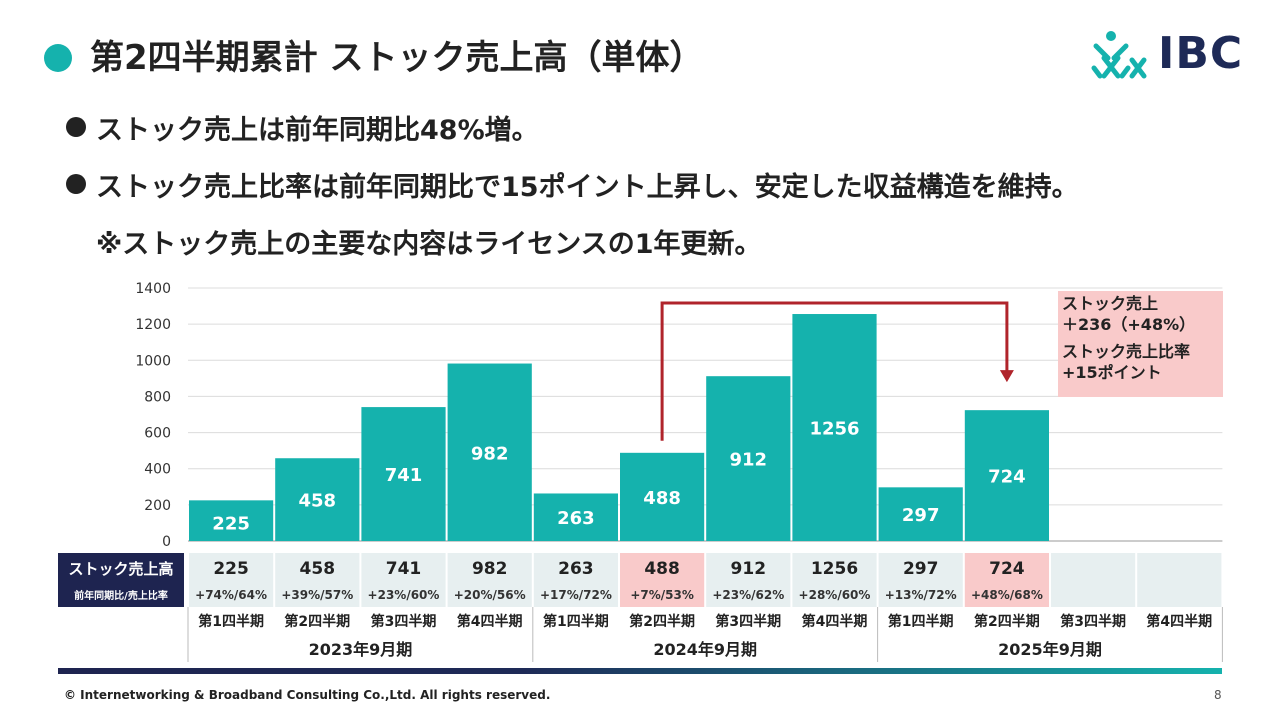 The height and width of the screenshot is (720, 1280). Describe the element at coordinates (157, 397) in the screenshot. I see `y-tick-label: 800` at that location.